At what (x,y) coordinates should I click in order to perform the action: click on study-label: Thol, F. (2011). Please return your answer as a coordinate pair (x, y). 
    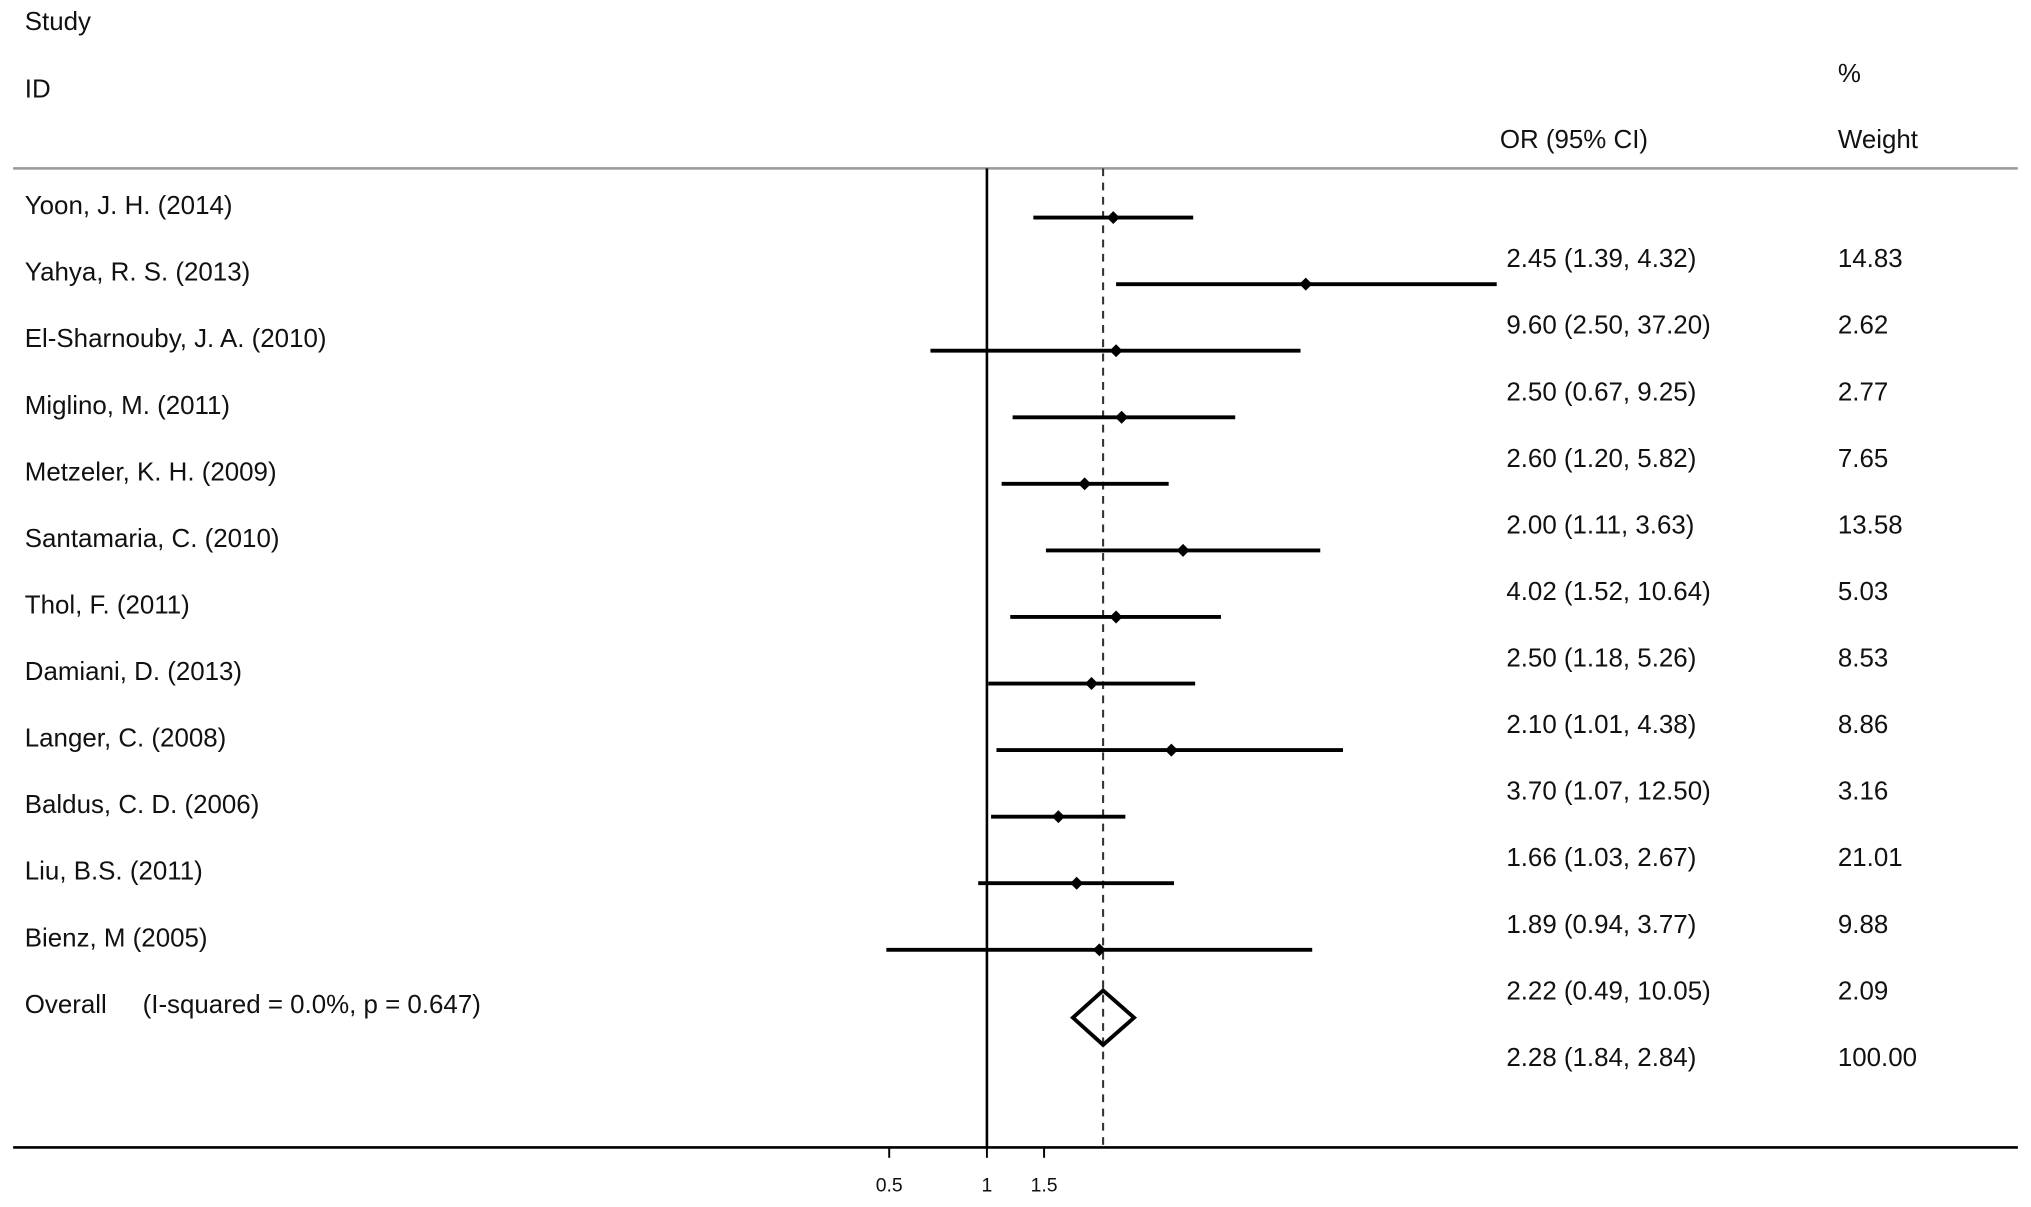
    Looking at the image, I should click on (107, 605).